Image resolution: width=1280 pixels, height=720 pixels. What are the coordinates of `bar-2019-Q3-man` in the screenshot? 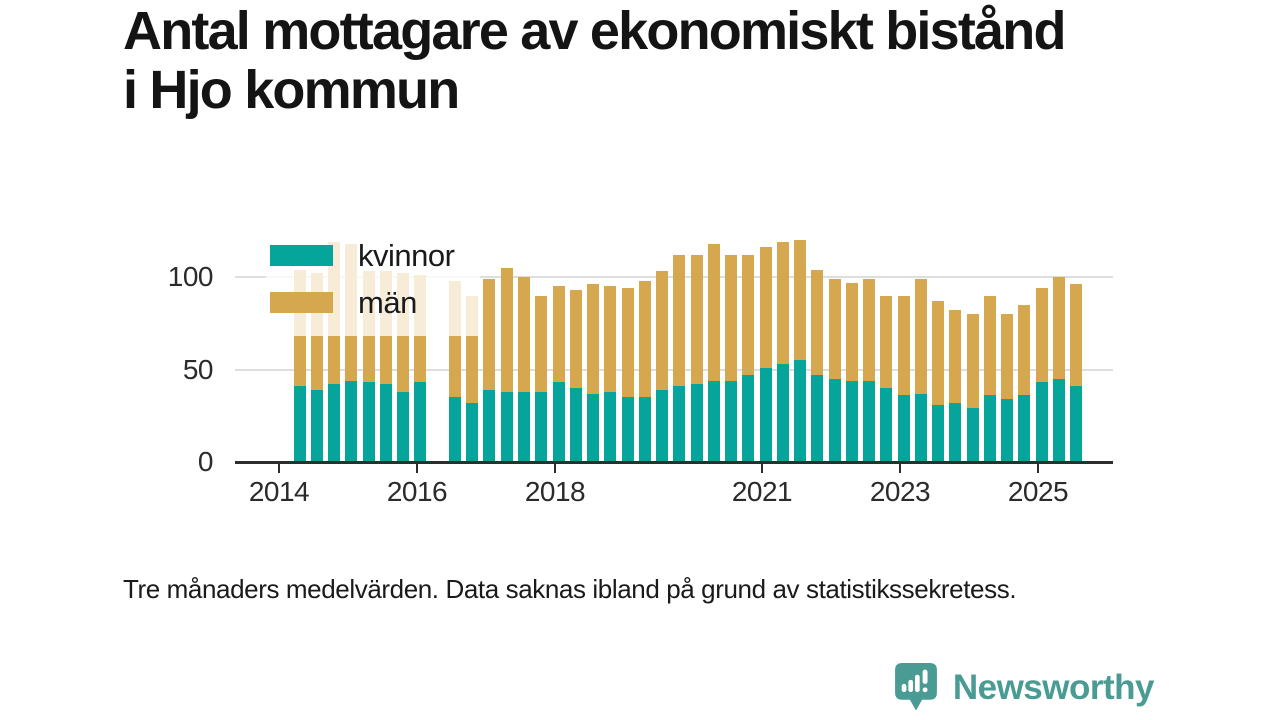 It's located at (662, 330).